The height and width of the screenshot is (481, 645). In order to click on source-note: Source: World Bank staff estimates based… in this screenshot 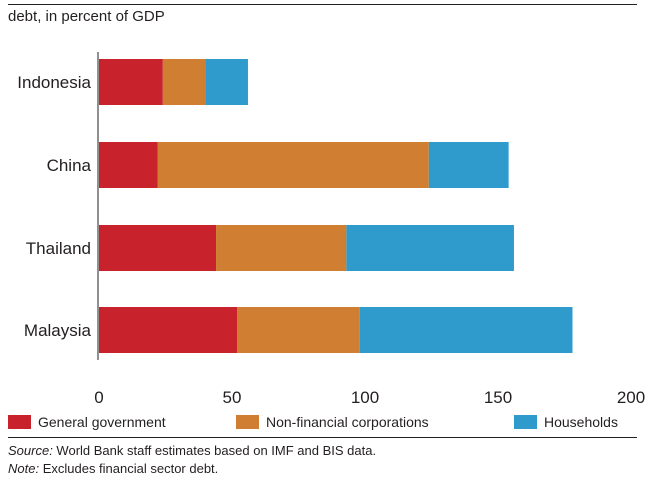, I will do `click(192, 450)`.